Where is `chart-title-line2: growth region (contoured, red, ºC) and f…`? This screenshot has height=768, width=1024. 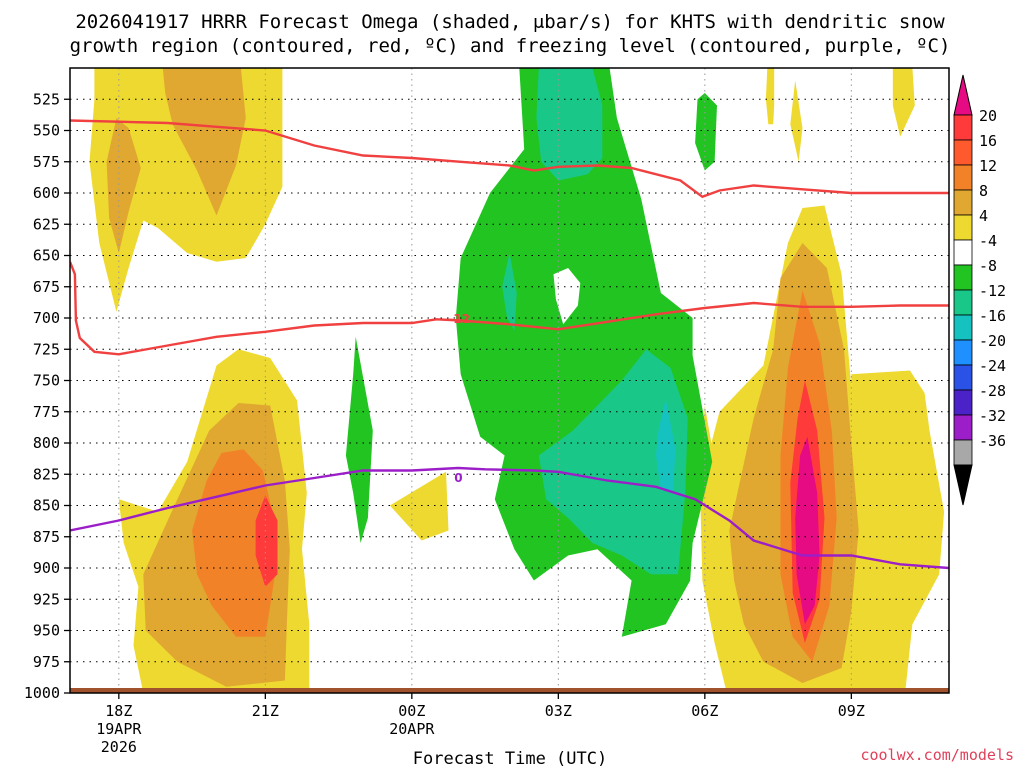
chart-title-line2: growth region (contoured, red, ºC) and f… is located at coordinates (510, 46).